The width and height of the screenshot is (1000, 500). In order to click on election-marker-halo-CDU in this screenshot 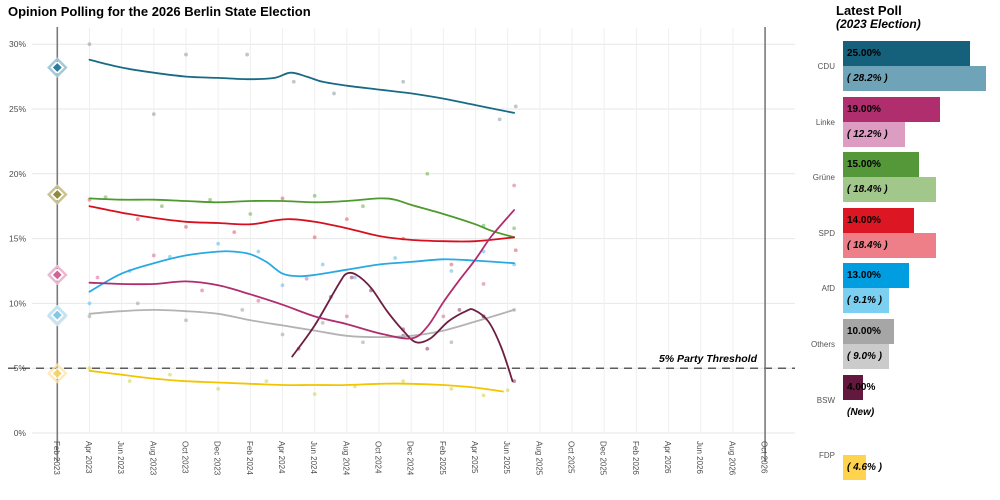, I will do `click(57, 67)`.